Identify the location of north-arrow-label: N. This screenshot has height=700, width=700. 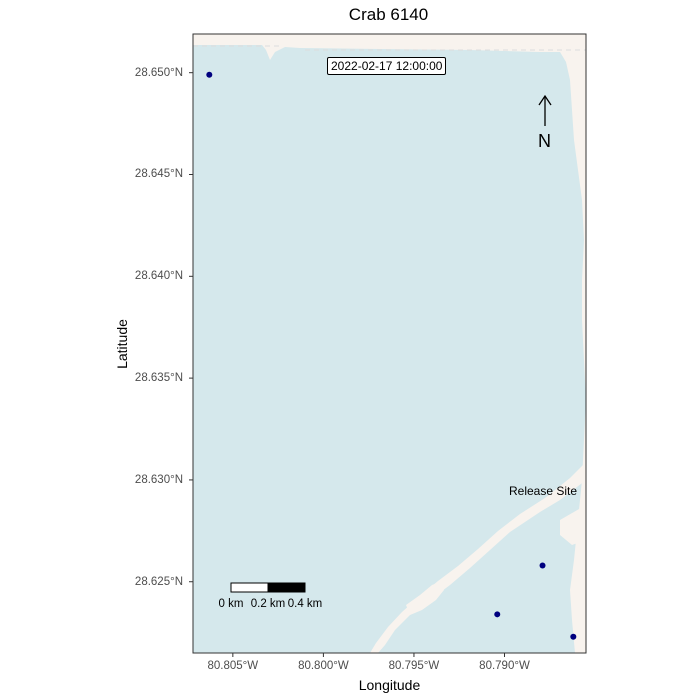
(544, 141).